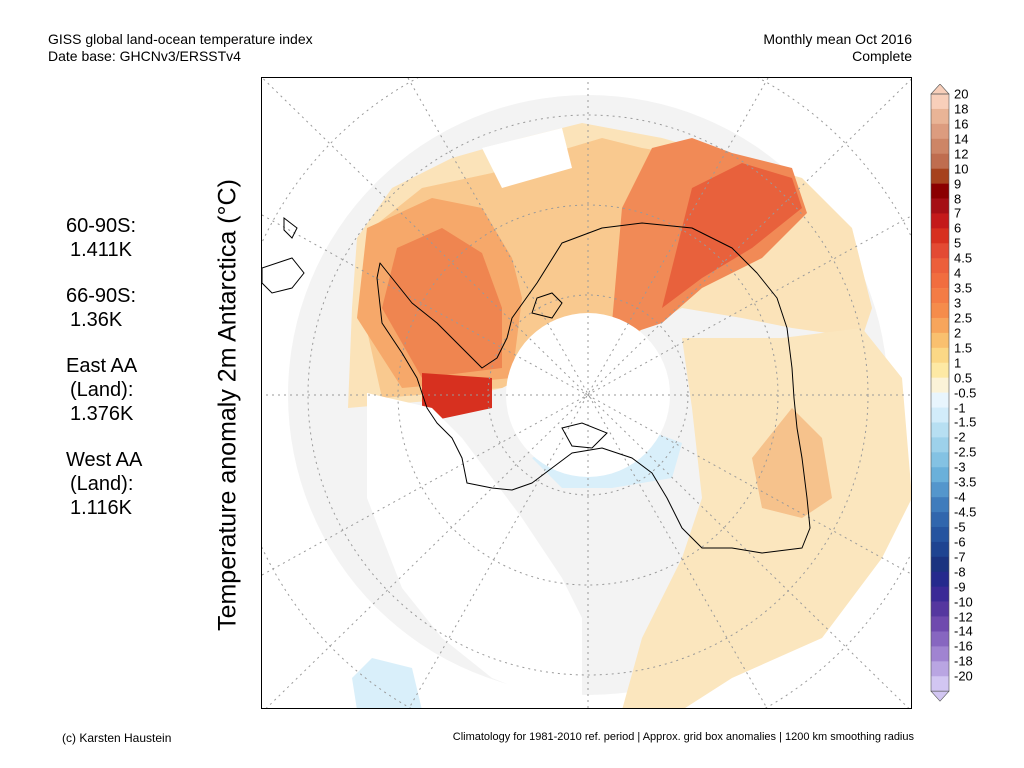 The width and height of the screenshot is (1024, 768). What do you see at coordinates (101, 226) in the screenshot?
I see `stat-label: 60-90S:` at bounding box center [101, 226].